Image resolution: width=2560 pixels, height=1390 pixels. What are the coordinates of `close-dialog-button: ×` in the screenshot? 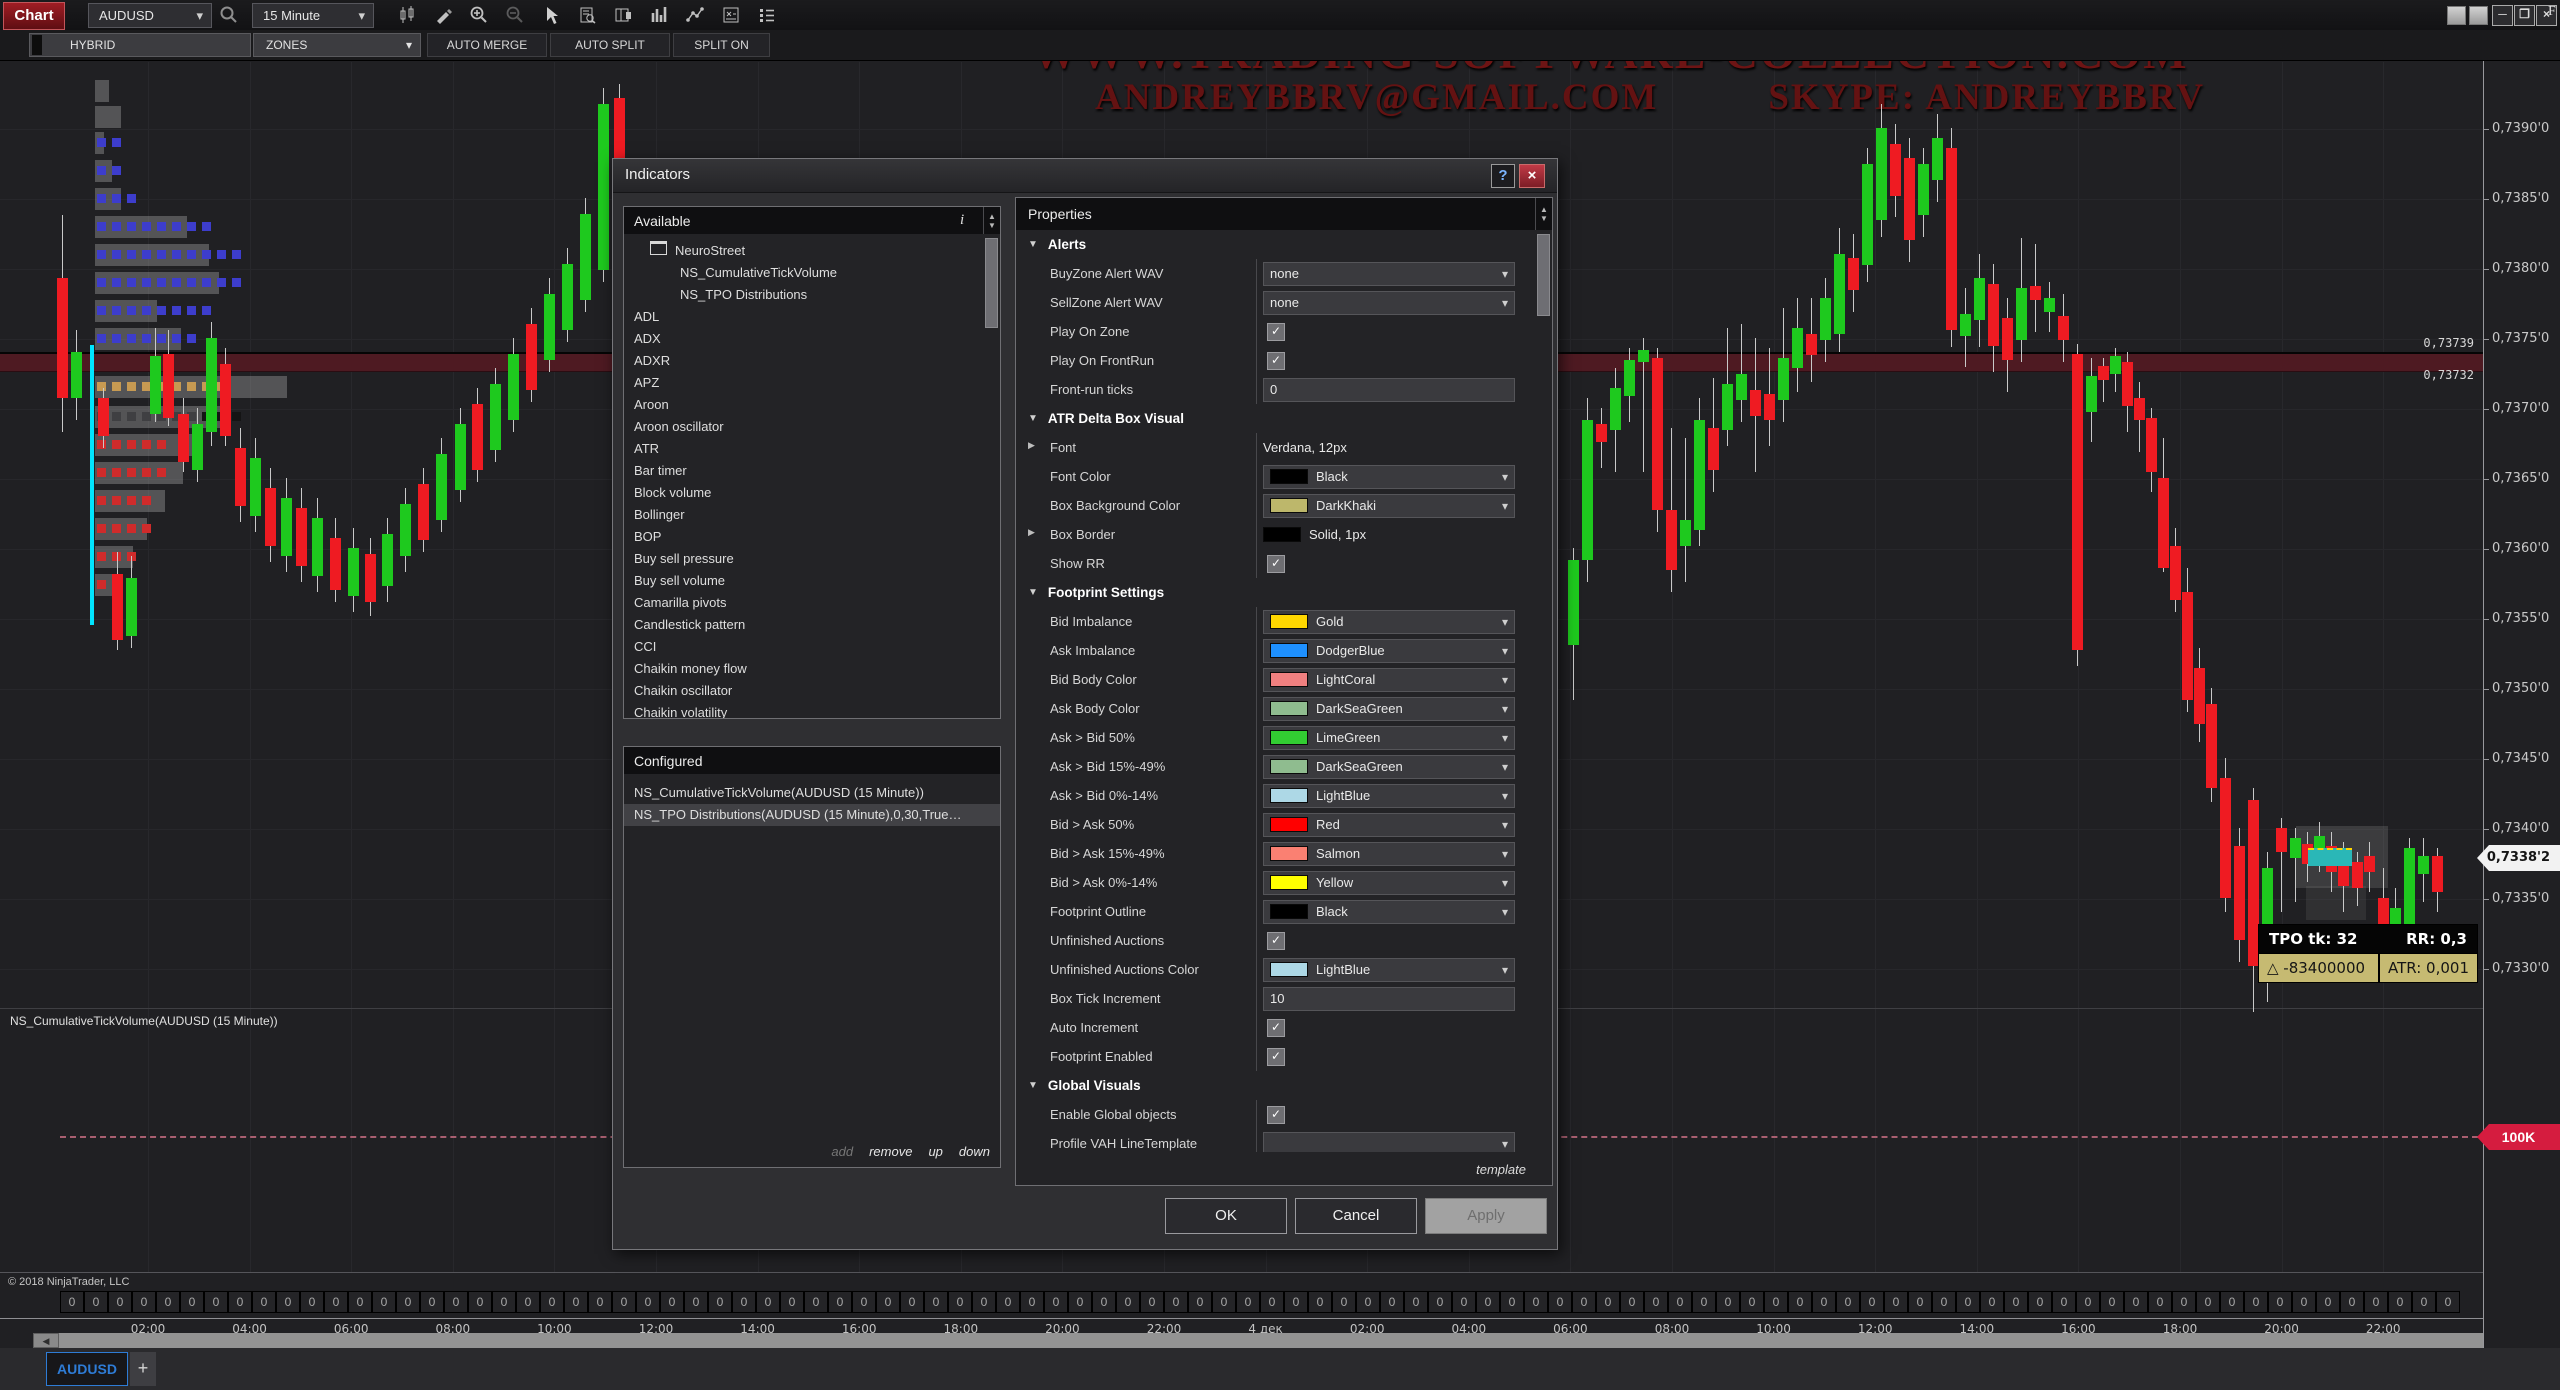 It's located at (1532, 176).